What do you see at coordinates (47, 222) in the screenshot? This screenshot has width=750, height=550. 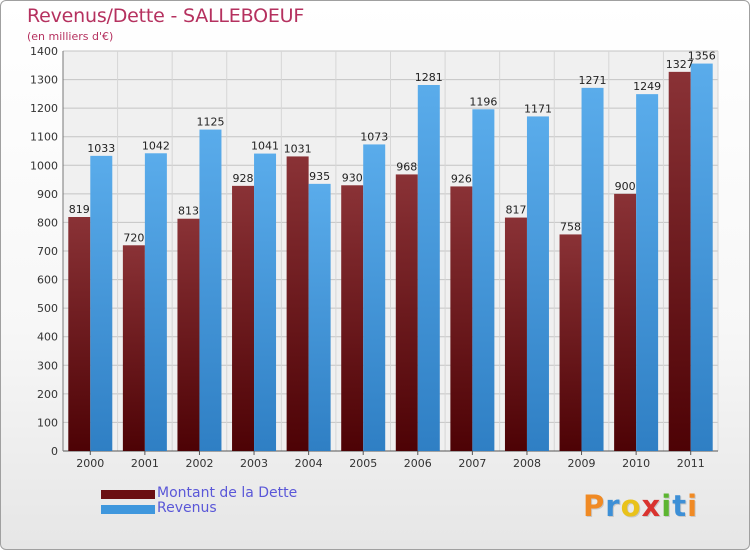 I see `y-tick-label: 800` at bounding box center [47, 222].